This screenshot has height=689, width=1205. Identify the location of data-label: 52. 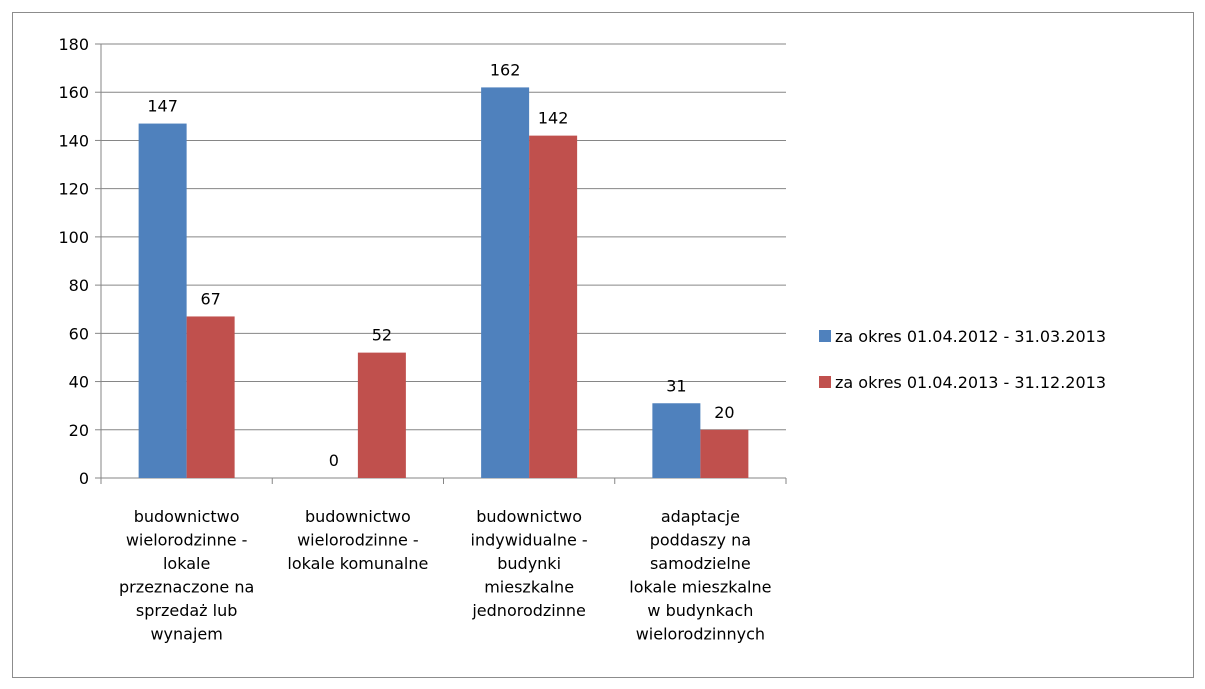
(382, 335).